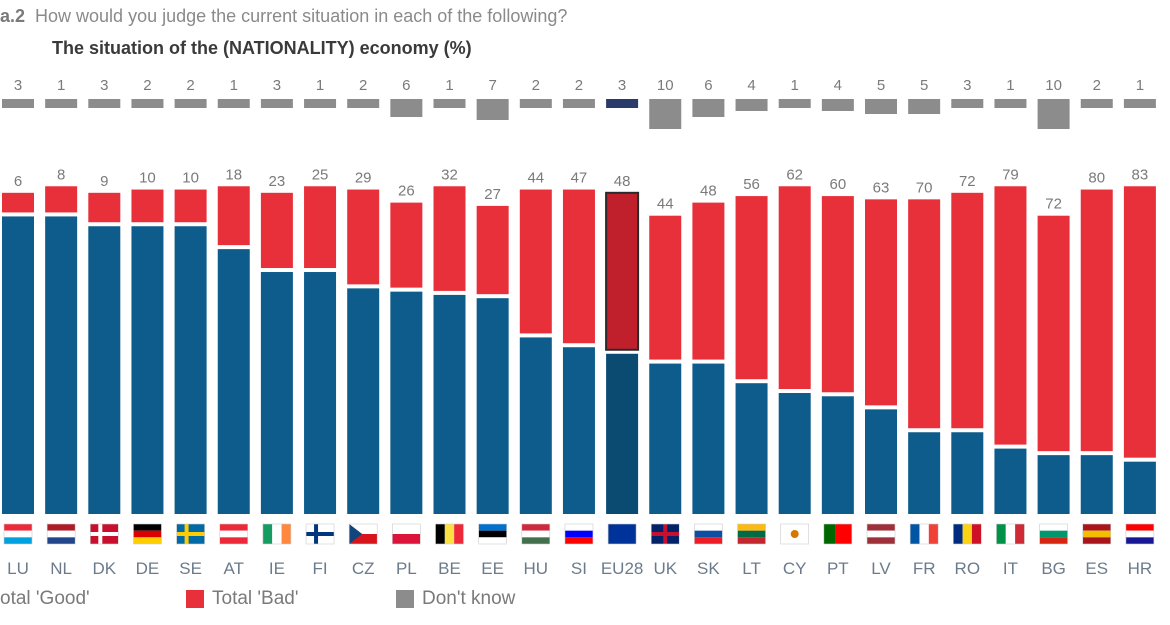 Image resolution: width=1170 pixels, height=625 pixels. I want to click on flag-fi-icon, so click(320, 534).